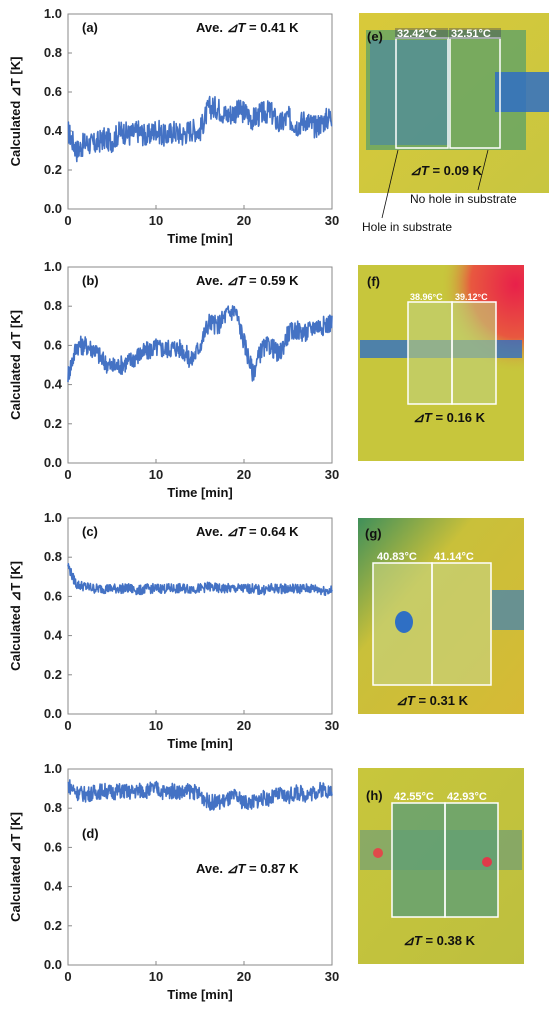  What do you see at coordinates (441, 363) in the screenshot?
I see `thermal-image-f: 38.96°C 39.12°C (f) ⊿T = 0.16 K` at bounding box center [441, 363].